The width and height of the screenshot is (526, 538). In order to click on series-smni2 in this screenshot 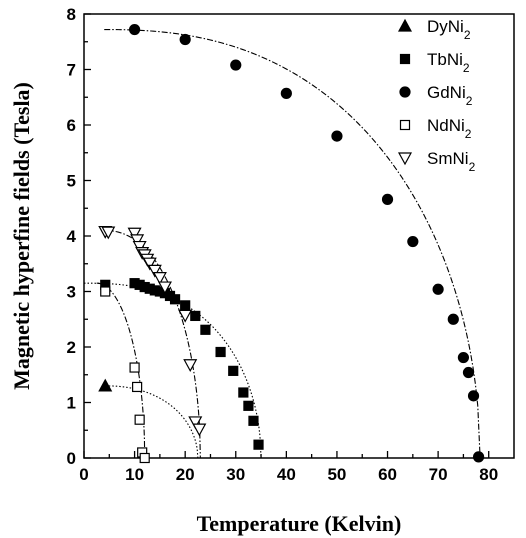, I will do `click(152, 331)`.